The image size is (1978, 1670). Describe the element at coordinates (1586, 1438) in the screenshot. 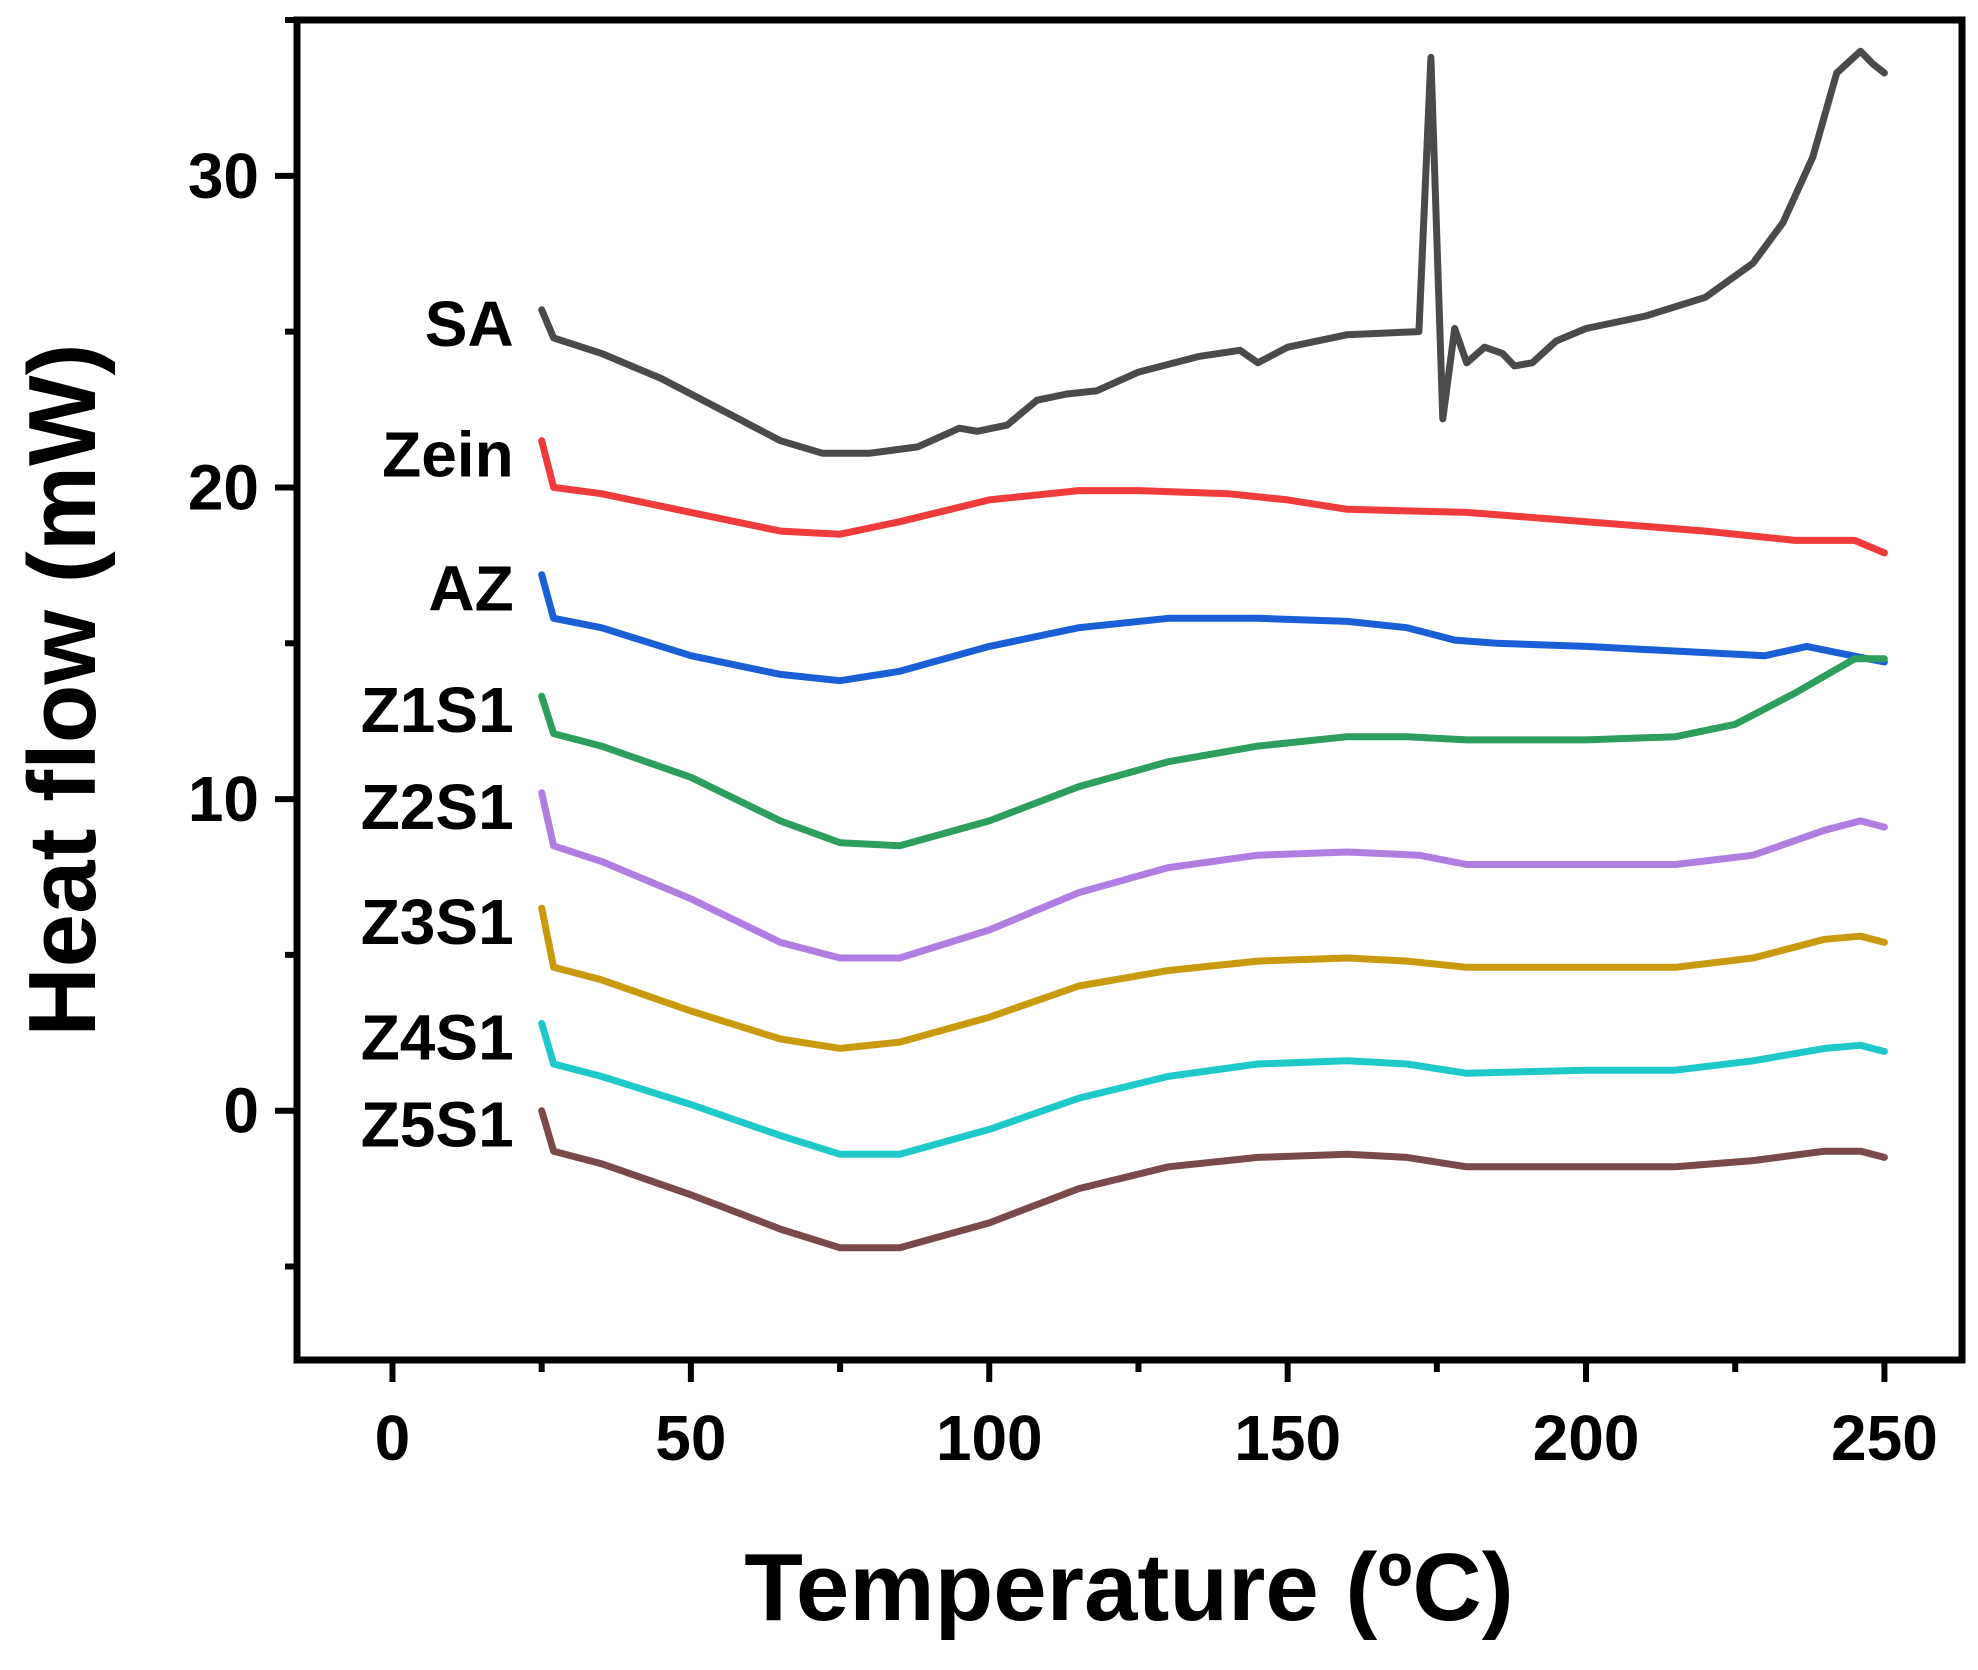

I see `x-tick-label: 200` at that location.